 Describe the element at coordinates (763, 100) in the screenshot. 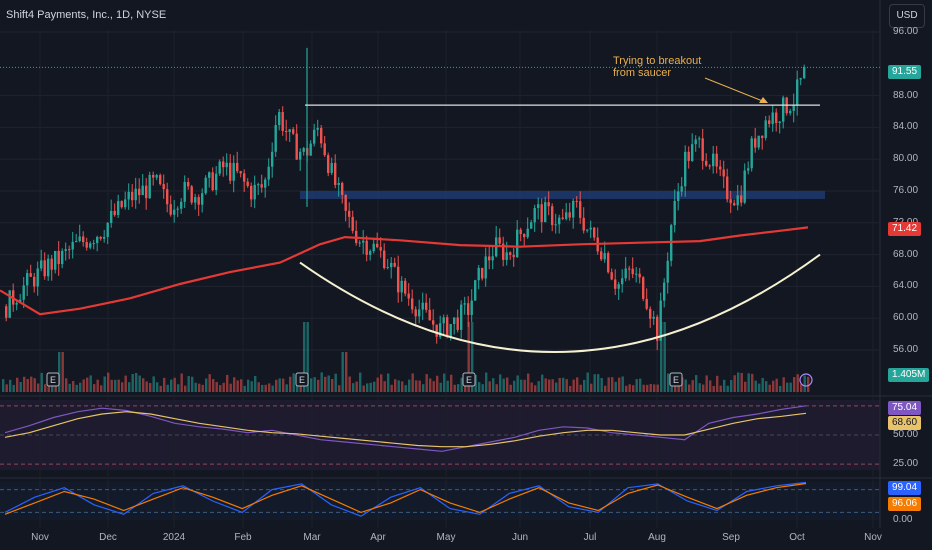

I see `annotation-arrowhead` at that location.